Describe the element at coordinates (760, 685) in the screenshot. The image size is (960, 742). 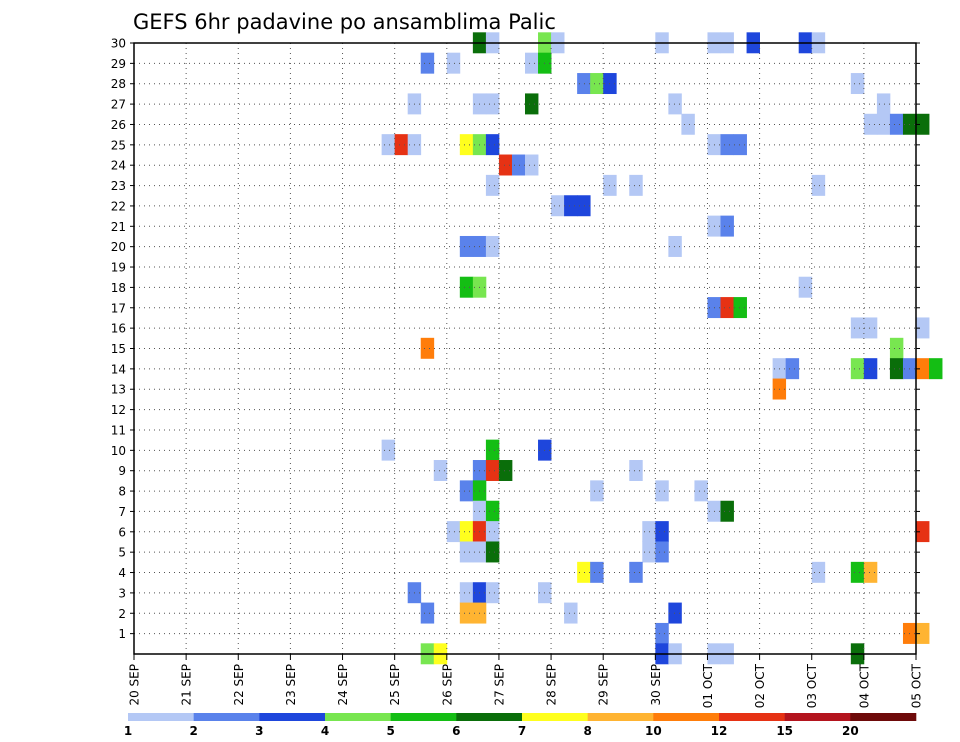
I see `x-tick-label: 02 OCT` at that location.